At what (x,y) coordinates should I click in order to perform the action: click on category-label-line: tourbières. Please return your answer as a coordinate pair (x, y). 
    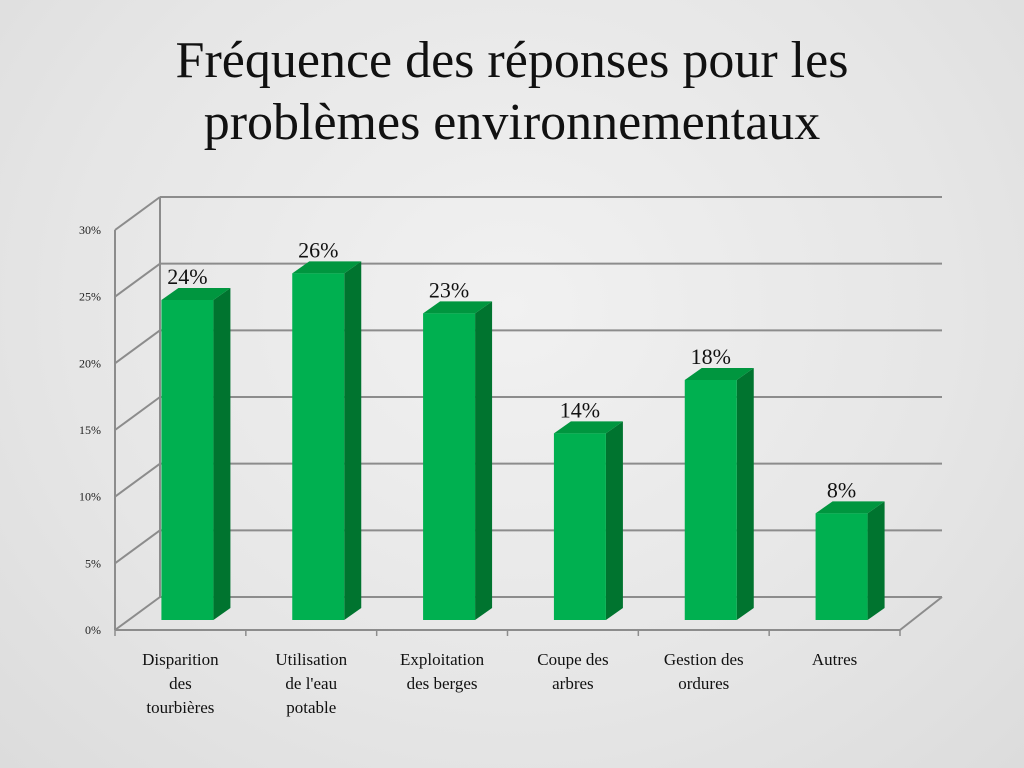
    Looking at the image, I should click on (180, 707).